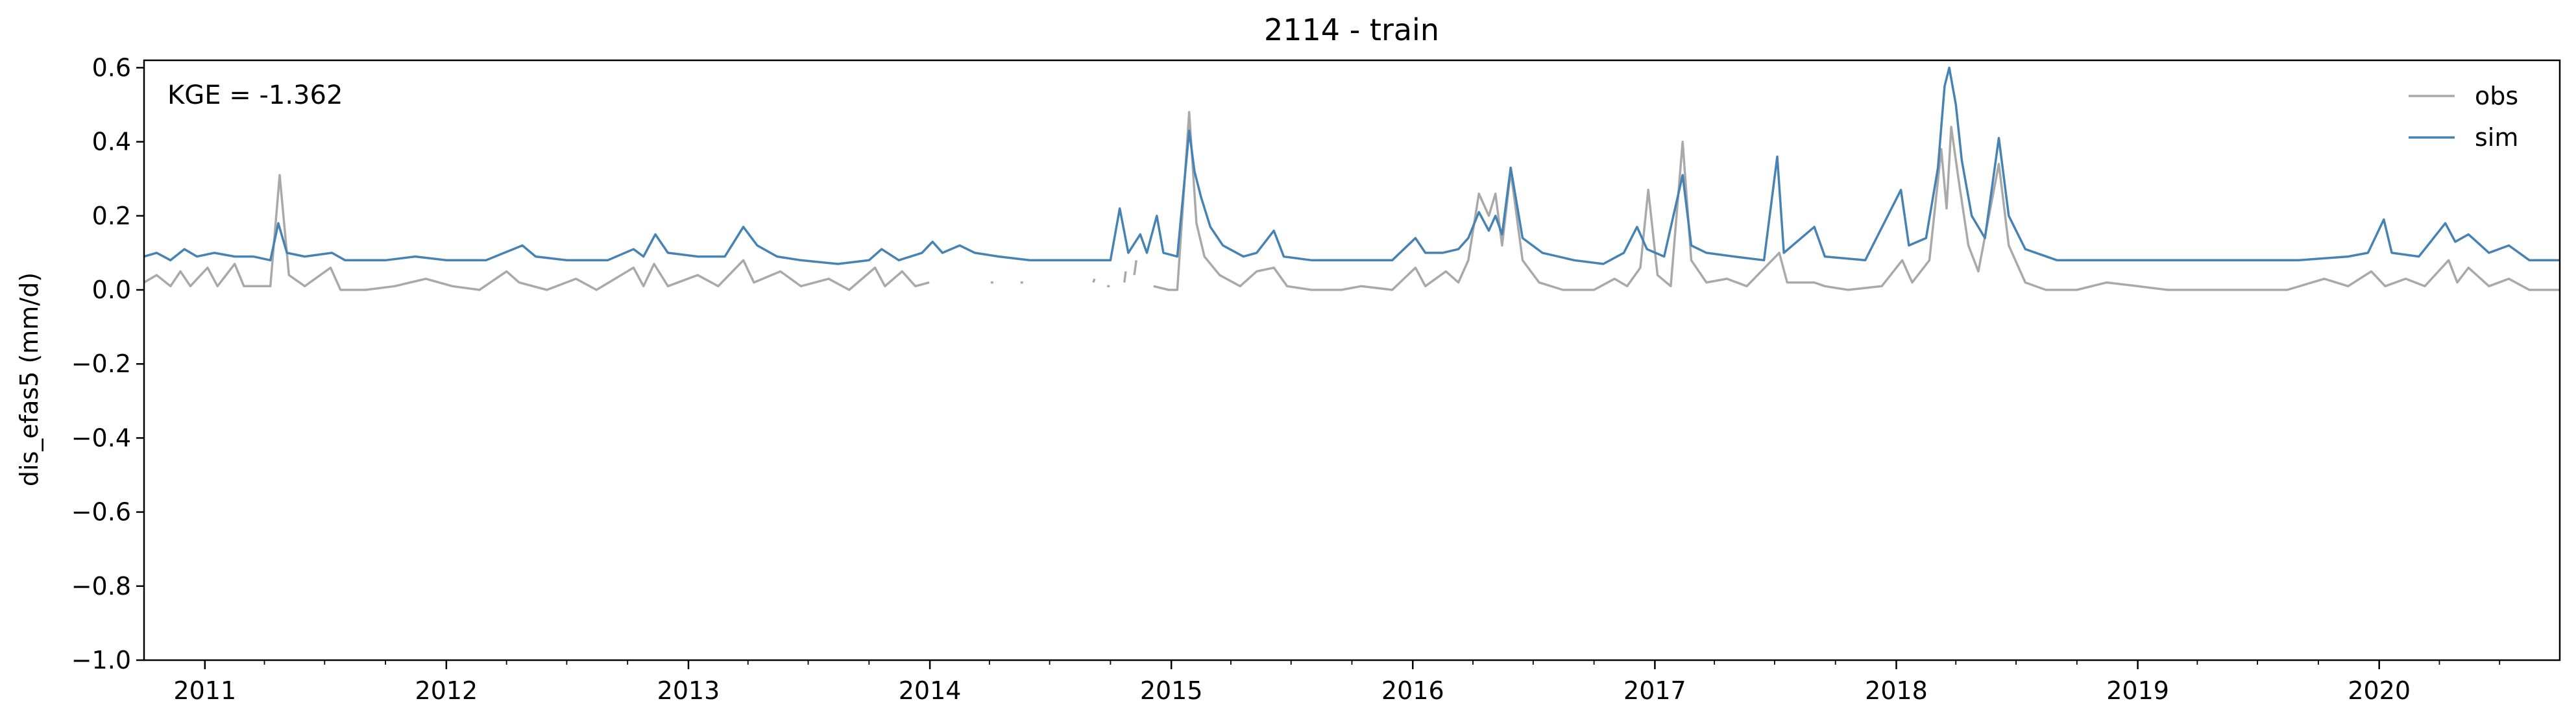  Describe the element at coordinates (255, 95) in the screenshot. I see `kge-annotation: KGE = -1.362` at that location.